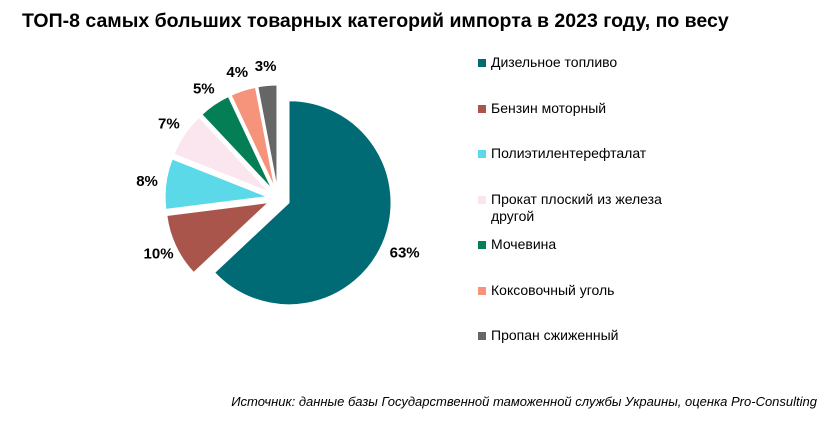 This screenshot has height=425, width=831. What do you see at coordinates (524, 244) in the screenshot?
I see `legend-label: Мочевина` at bounding box center [524, 244].